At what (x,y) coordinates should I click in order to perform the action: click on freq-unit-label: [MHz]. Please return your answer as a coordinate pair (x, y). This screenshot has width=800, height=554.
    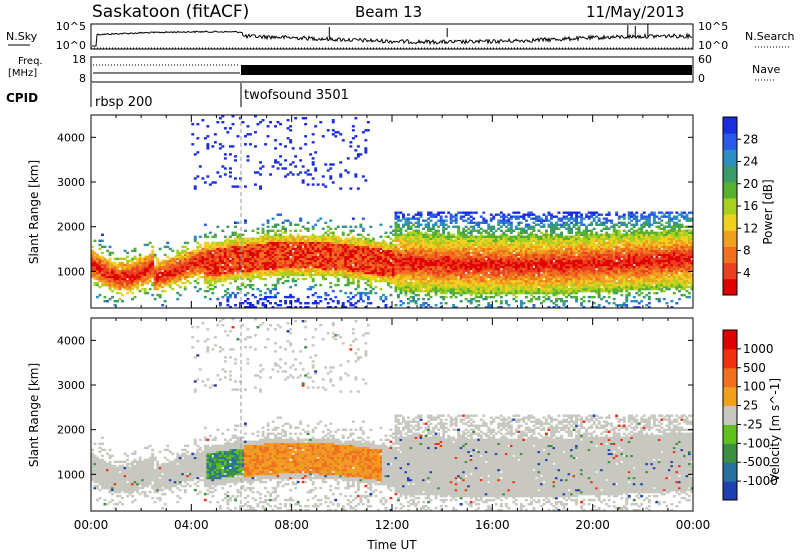
    Looking at the image, I should click on (22, 73).